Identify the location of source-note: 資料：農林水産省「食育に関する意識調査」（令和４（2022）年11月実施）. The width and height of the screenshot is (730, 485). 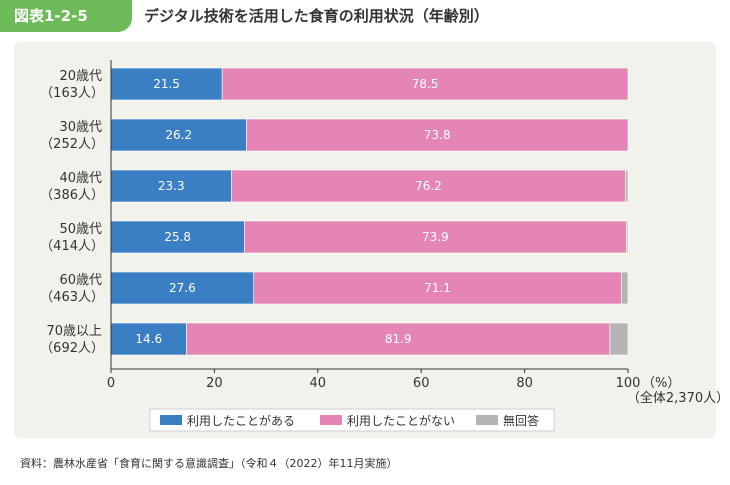
(209, 463).